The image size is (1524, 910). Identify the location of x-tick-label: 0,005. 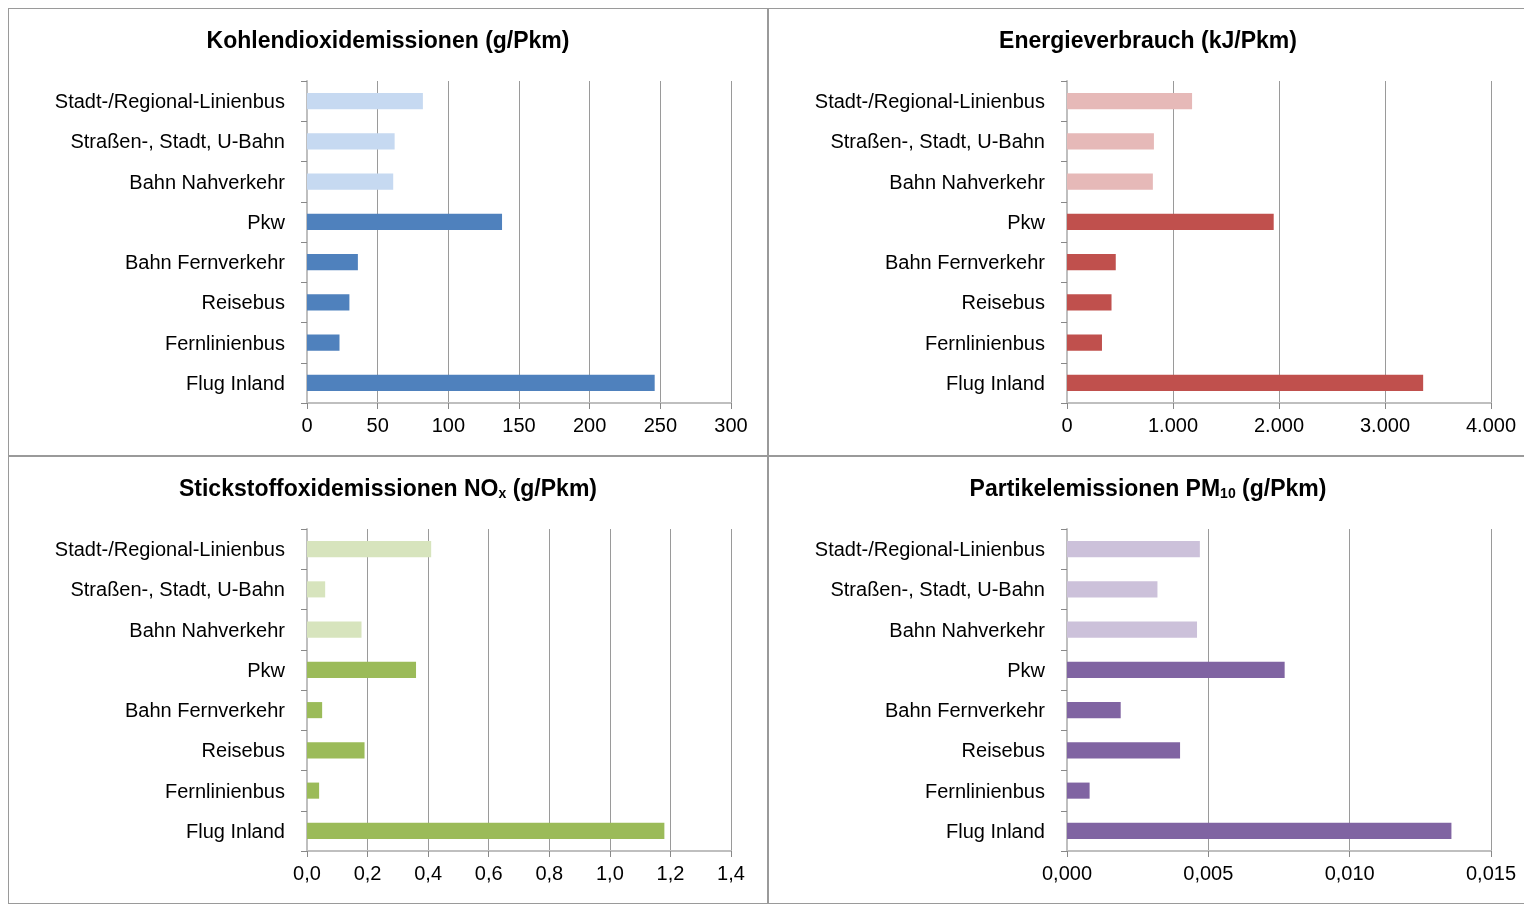
(1208, 873).